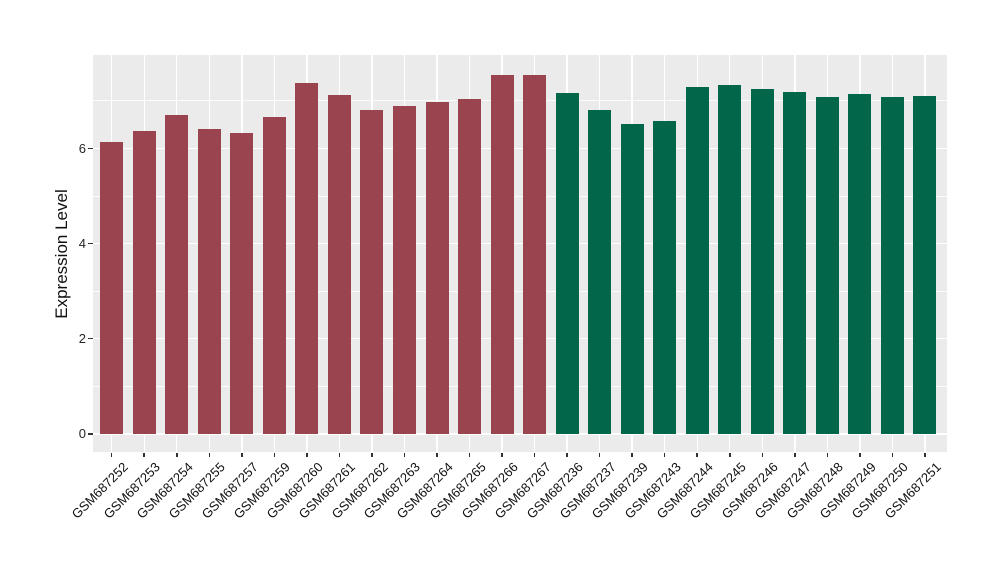 The height and width of the screenshot is (580, 1000). Describe the element at coordinates (404, 269) in the screenshot. I see `bar-GSM687263` at that location.